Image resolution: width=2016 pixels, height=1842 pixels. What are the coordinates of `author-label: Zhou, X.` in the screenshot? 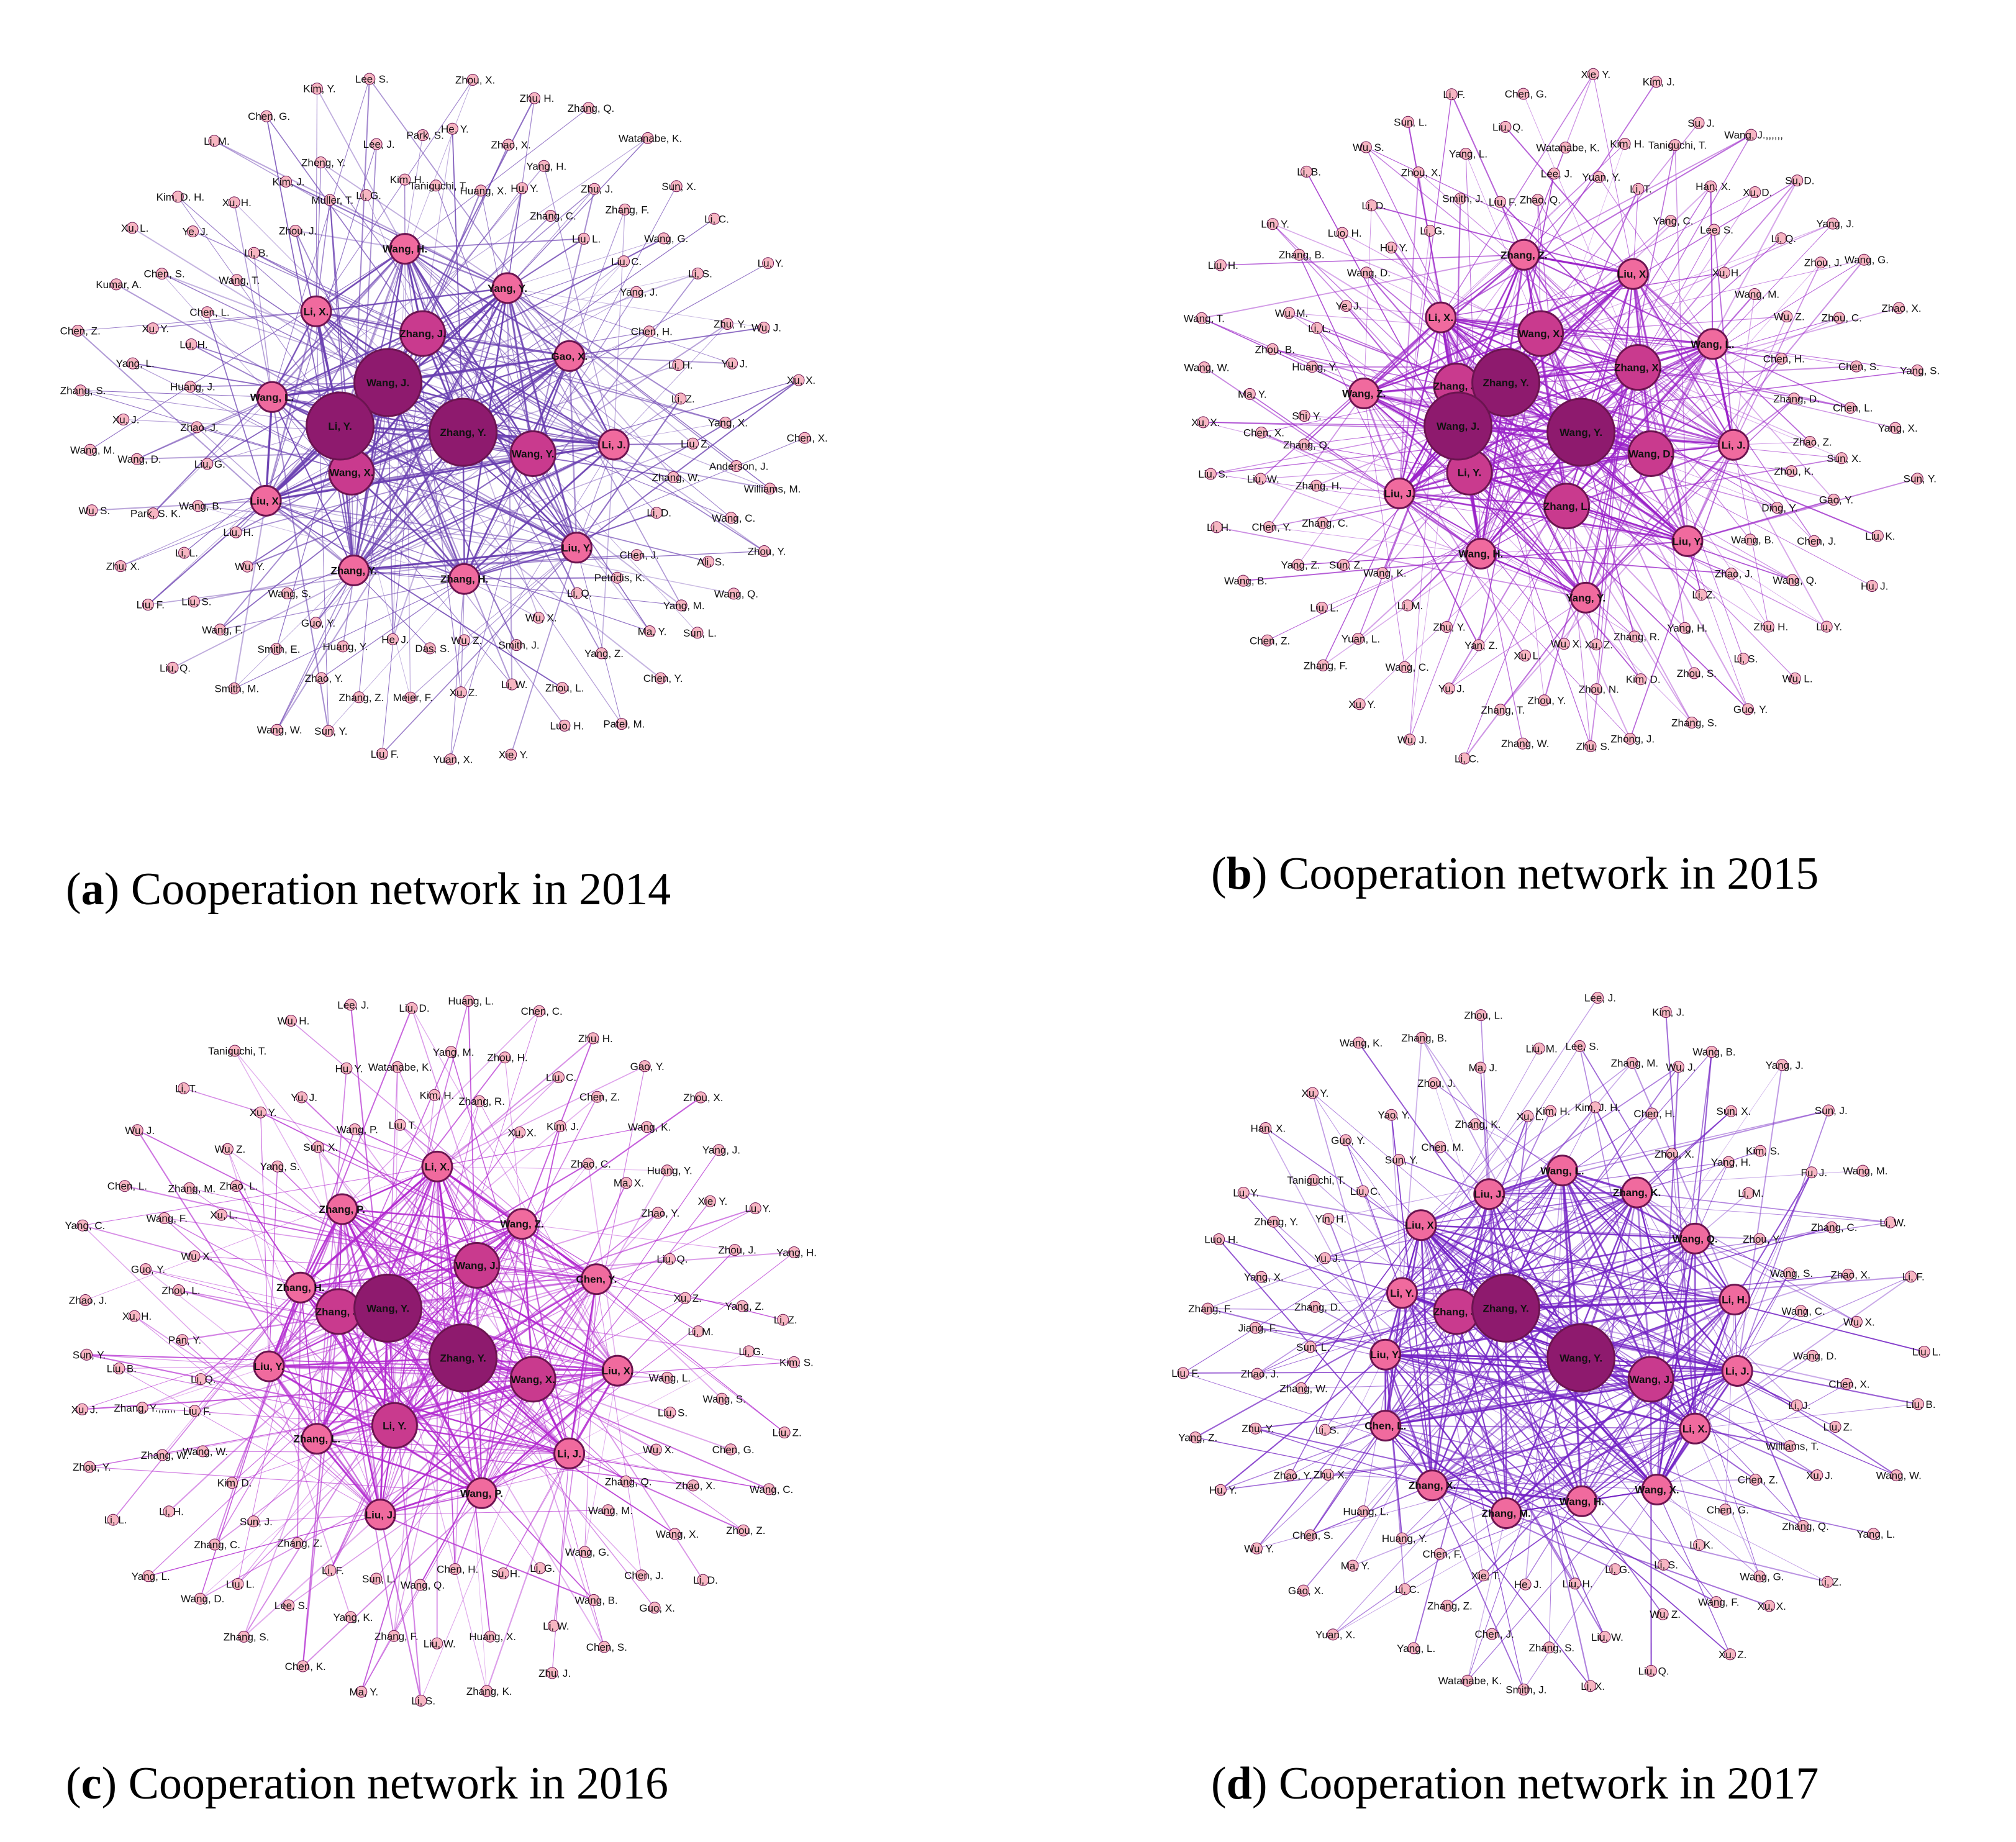 It's located at (1674, 1154).